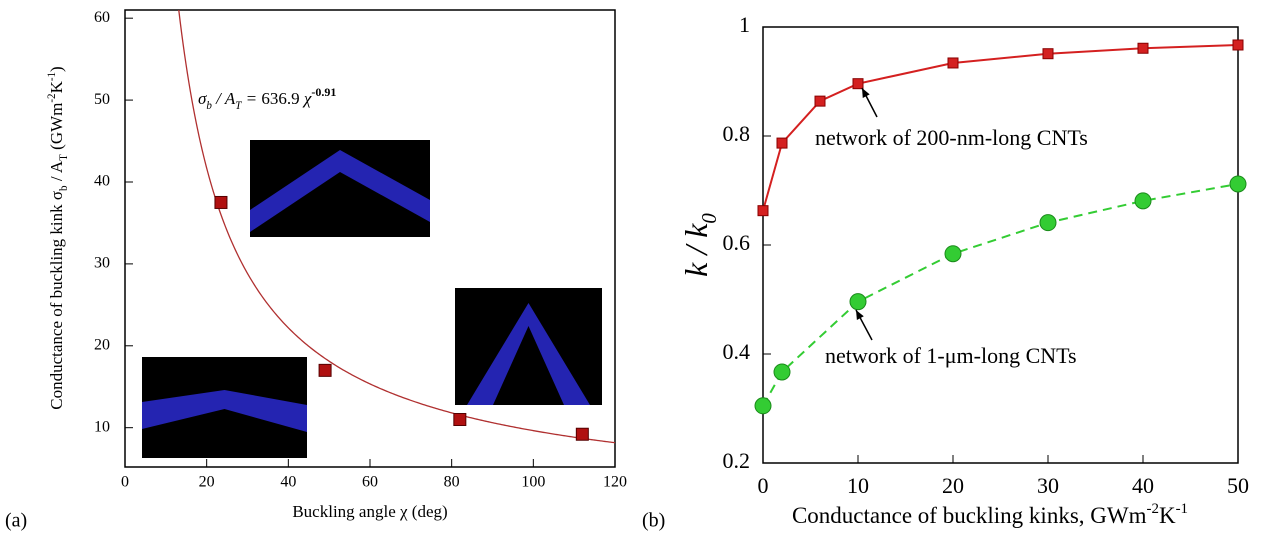 The image size is (1265, 539). What do you see at coordinates (102, 181) in the screenshot?
I see `y-tick-label: 40` at bounding box center [102, 181].